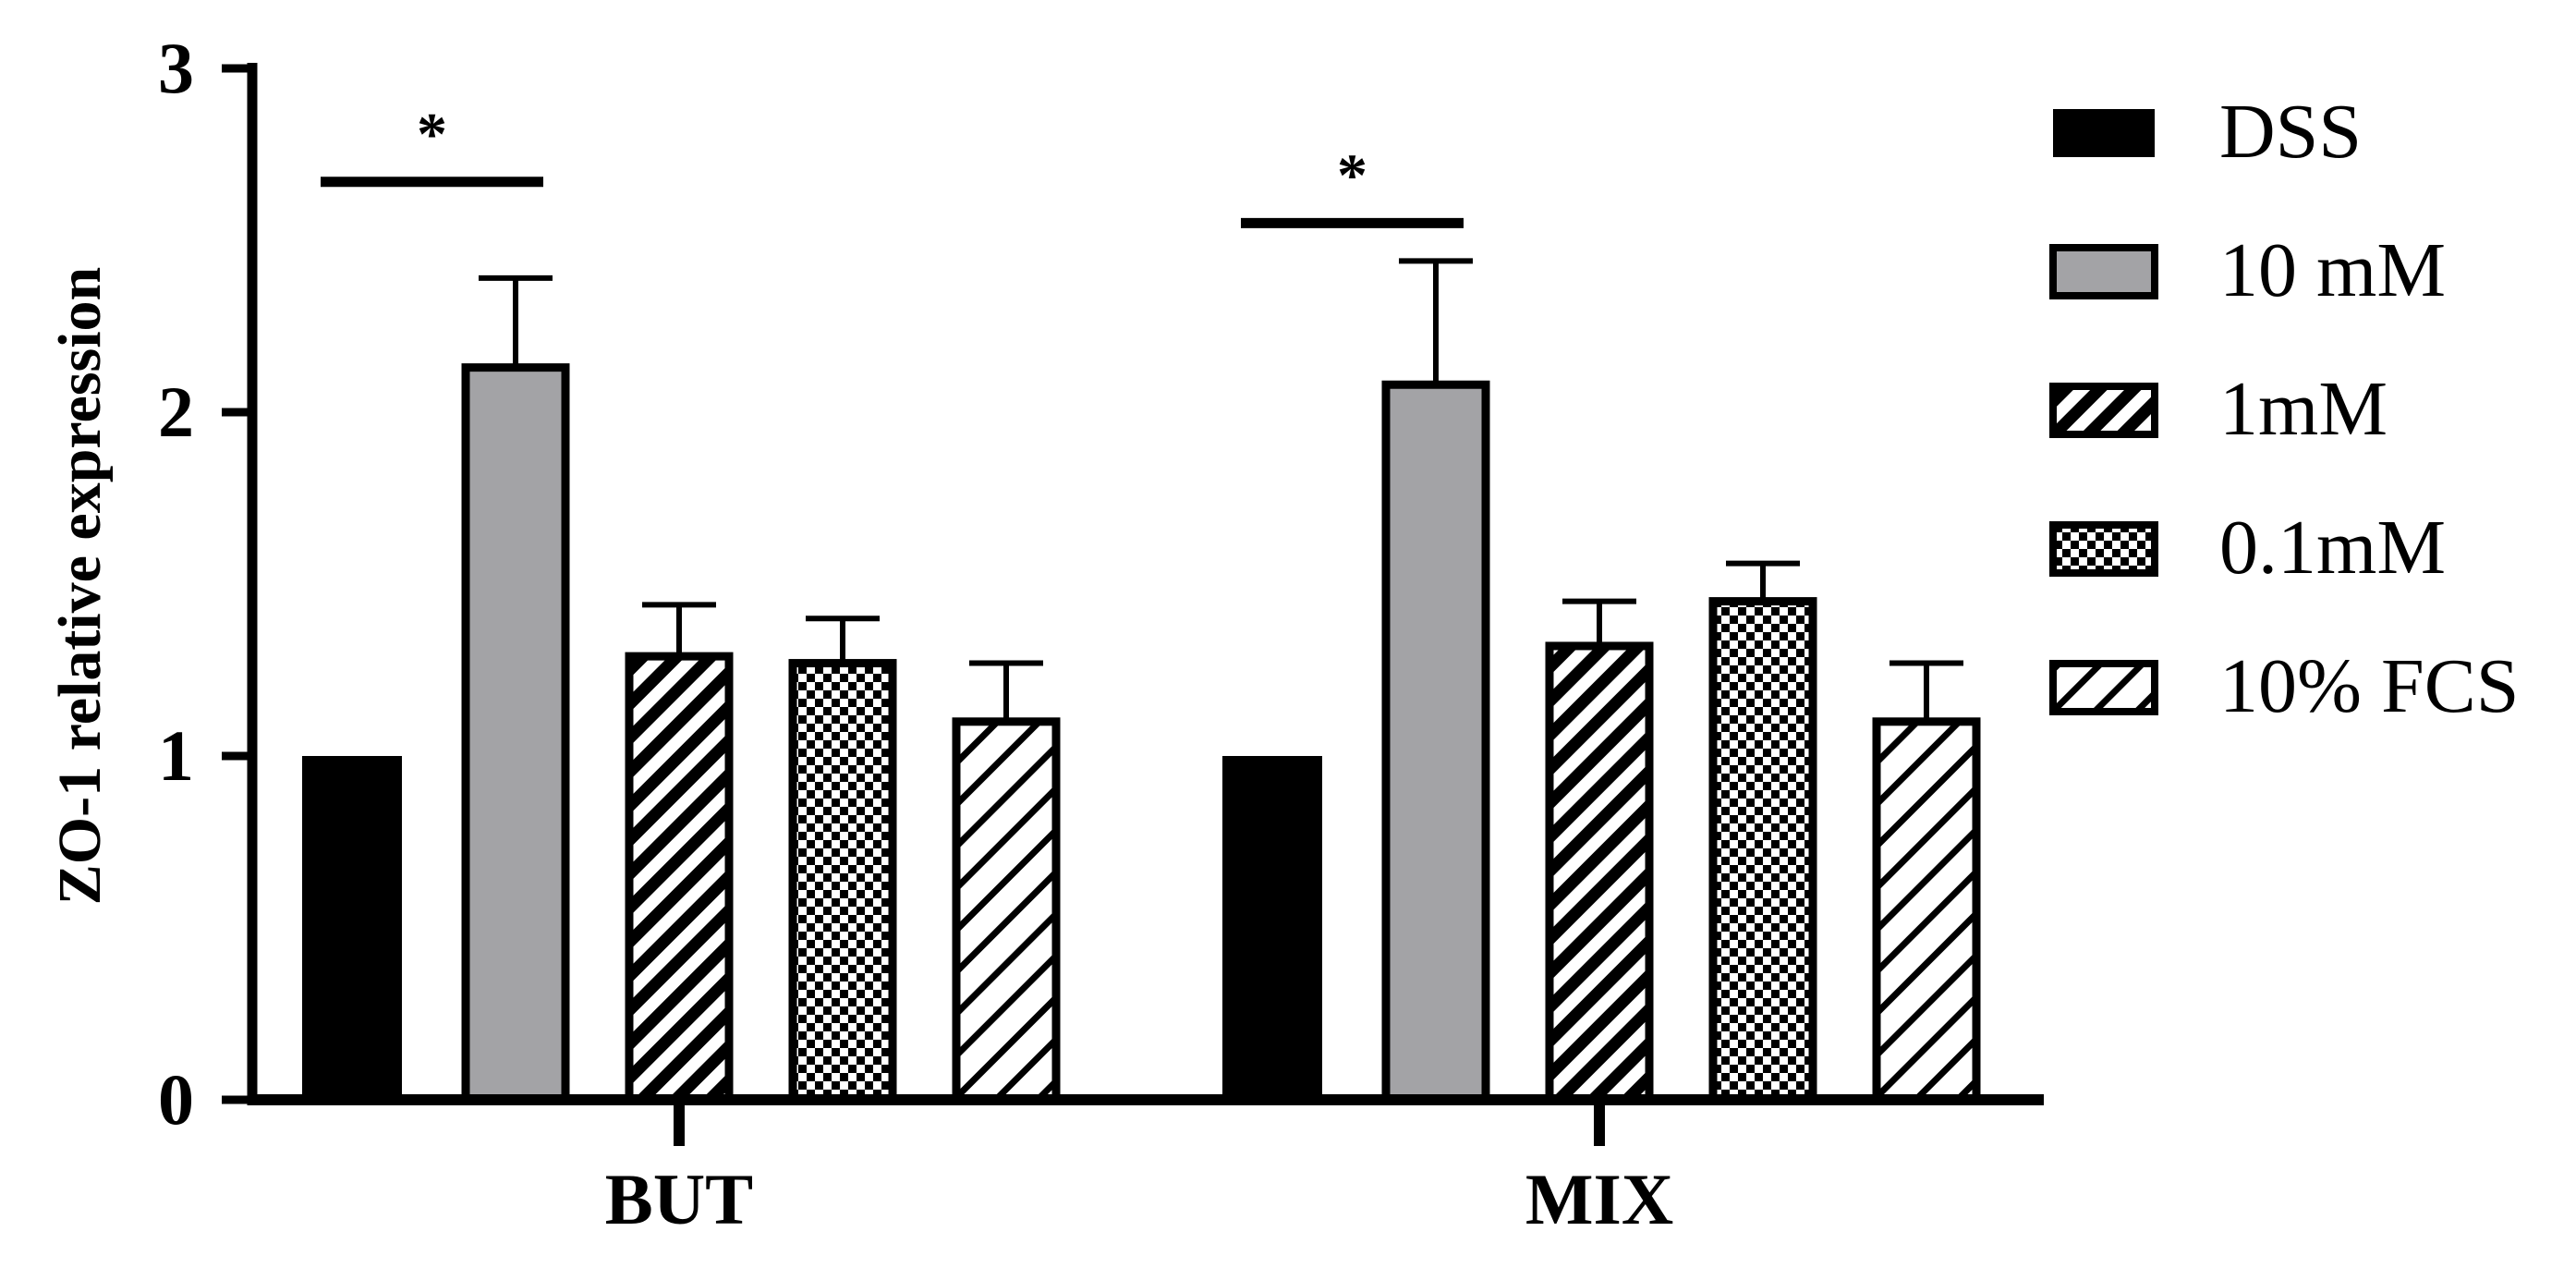  Describe the element at coordinates (1599, 1199) in the screenshot. I see `x-category-label: MIX` at that location.